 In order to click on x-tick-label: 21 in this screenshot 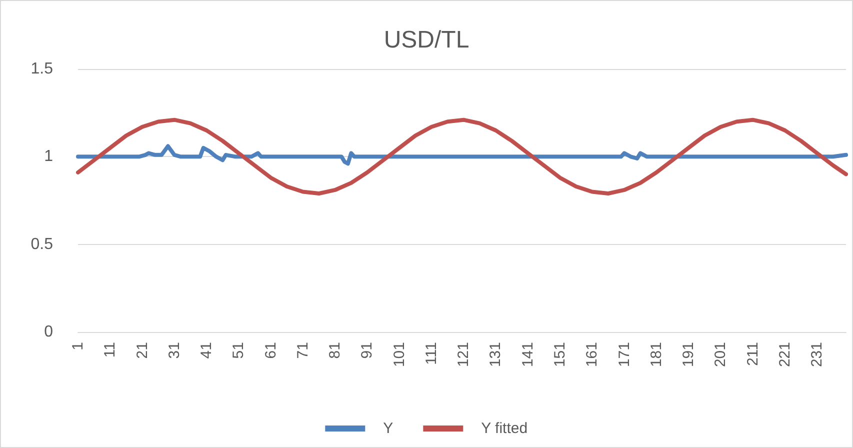, I will do `click(142, 350)`.